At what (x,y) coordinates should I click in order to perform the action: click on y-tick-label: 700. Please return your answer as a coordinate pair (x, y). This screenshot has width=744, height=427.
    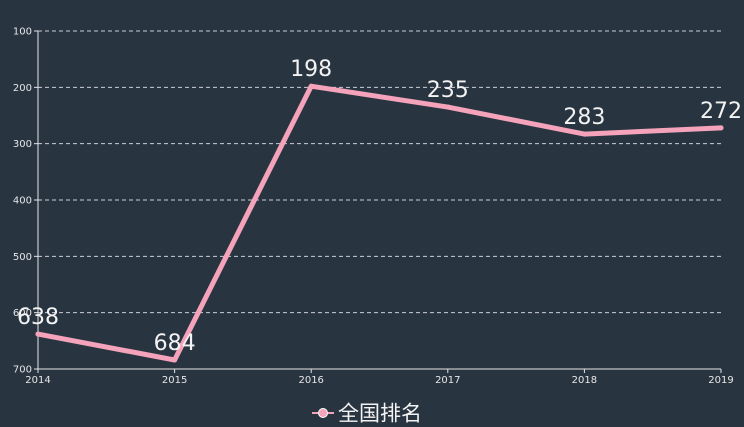
    Looking at the image, I should click on (22, 370).